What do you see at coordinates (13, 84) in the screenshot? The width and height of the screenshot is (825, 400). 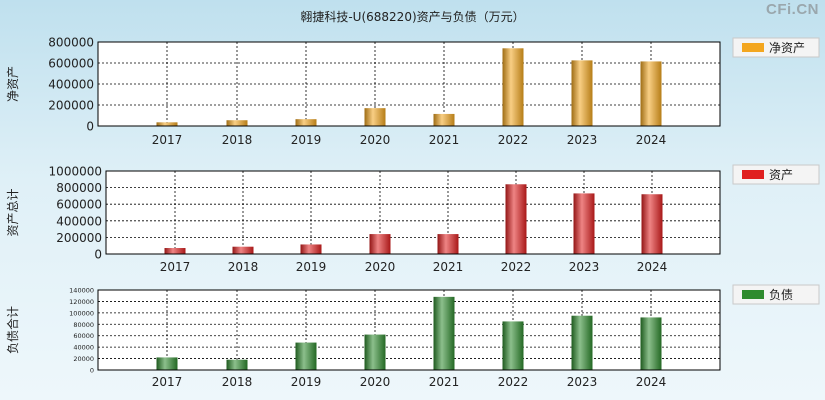 I see `y-axis-title: 净资产` at bounding box center [13, 84].